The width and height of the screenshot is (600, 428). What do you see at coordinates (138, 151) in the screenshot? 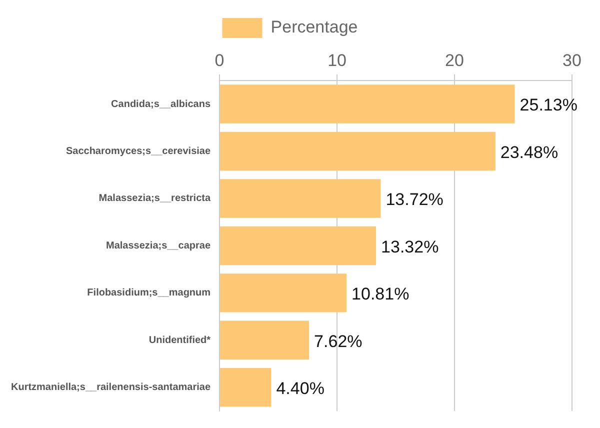
I see `y-tick-label: Saccharomyces;s__cerevisiae` at bounding box center [138, 151].